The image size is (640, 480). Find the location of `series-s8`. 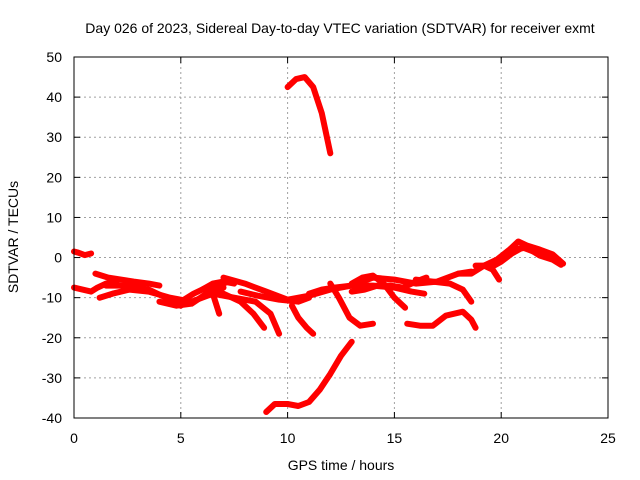

series-s8 is located at coordinates (218, 285).